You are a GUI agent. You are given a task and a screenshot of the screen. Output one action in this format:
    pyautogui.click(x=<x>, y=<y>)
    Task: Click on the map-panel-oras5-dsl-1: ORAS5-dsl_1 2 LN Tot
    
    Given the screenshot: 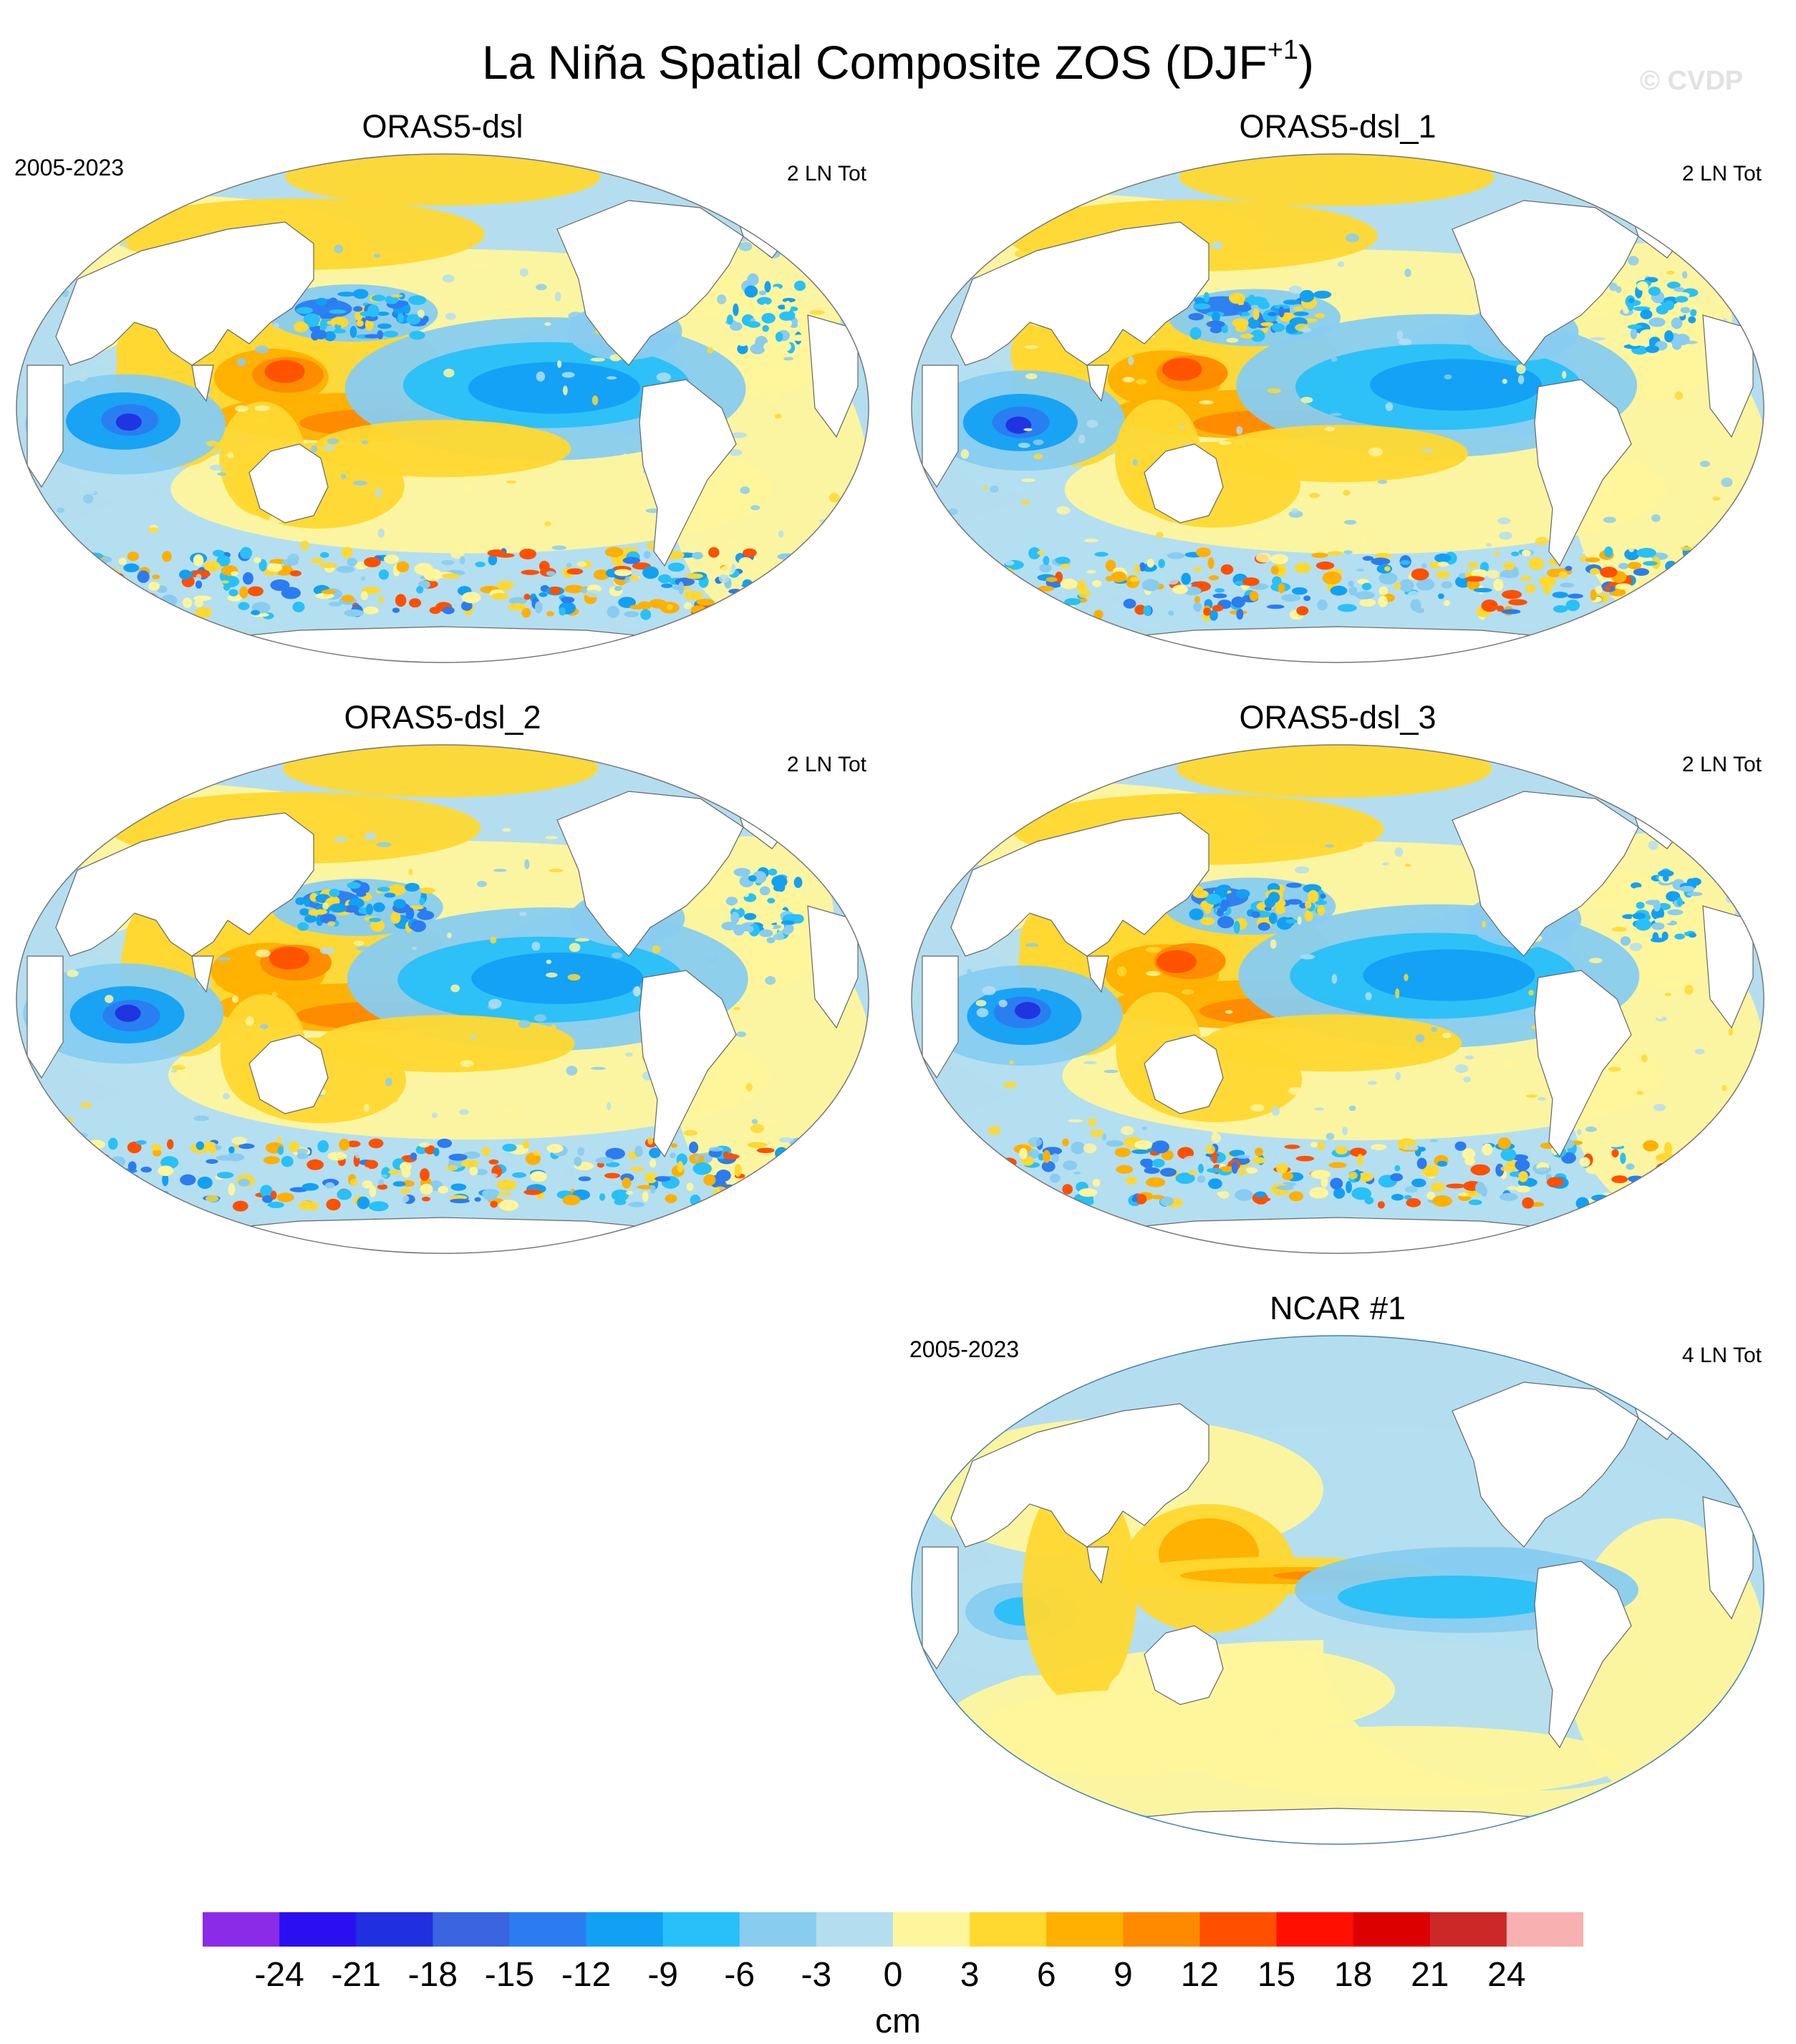 What is the action you would take?
    pyautogui.click(x=1338, y=387)
    